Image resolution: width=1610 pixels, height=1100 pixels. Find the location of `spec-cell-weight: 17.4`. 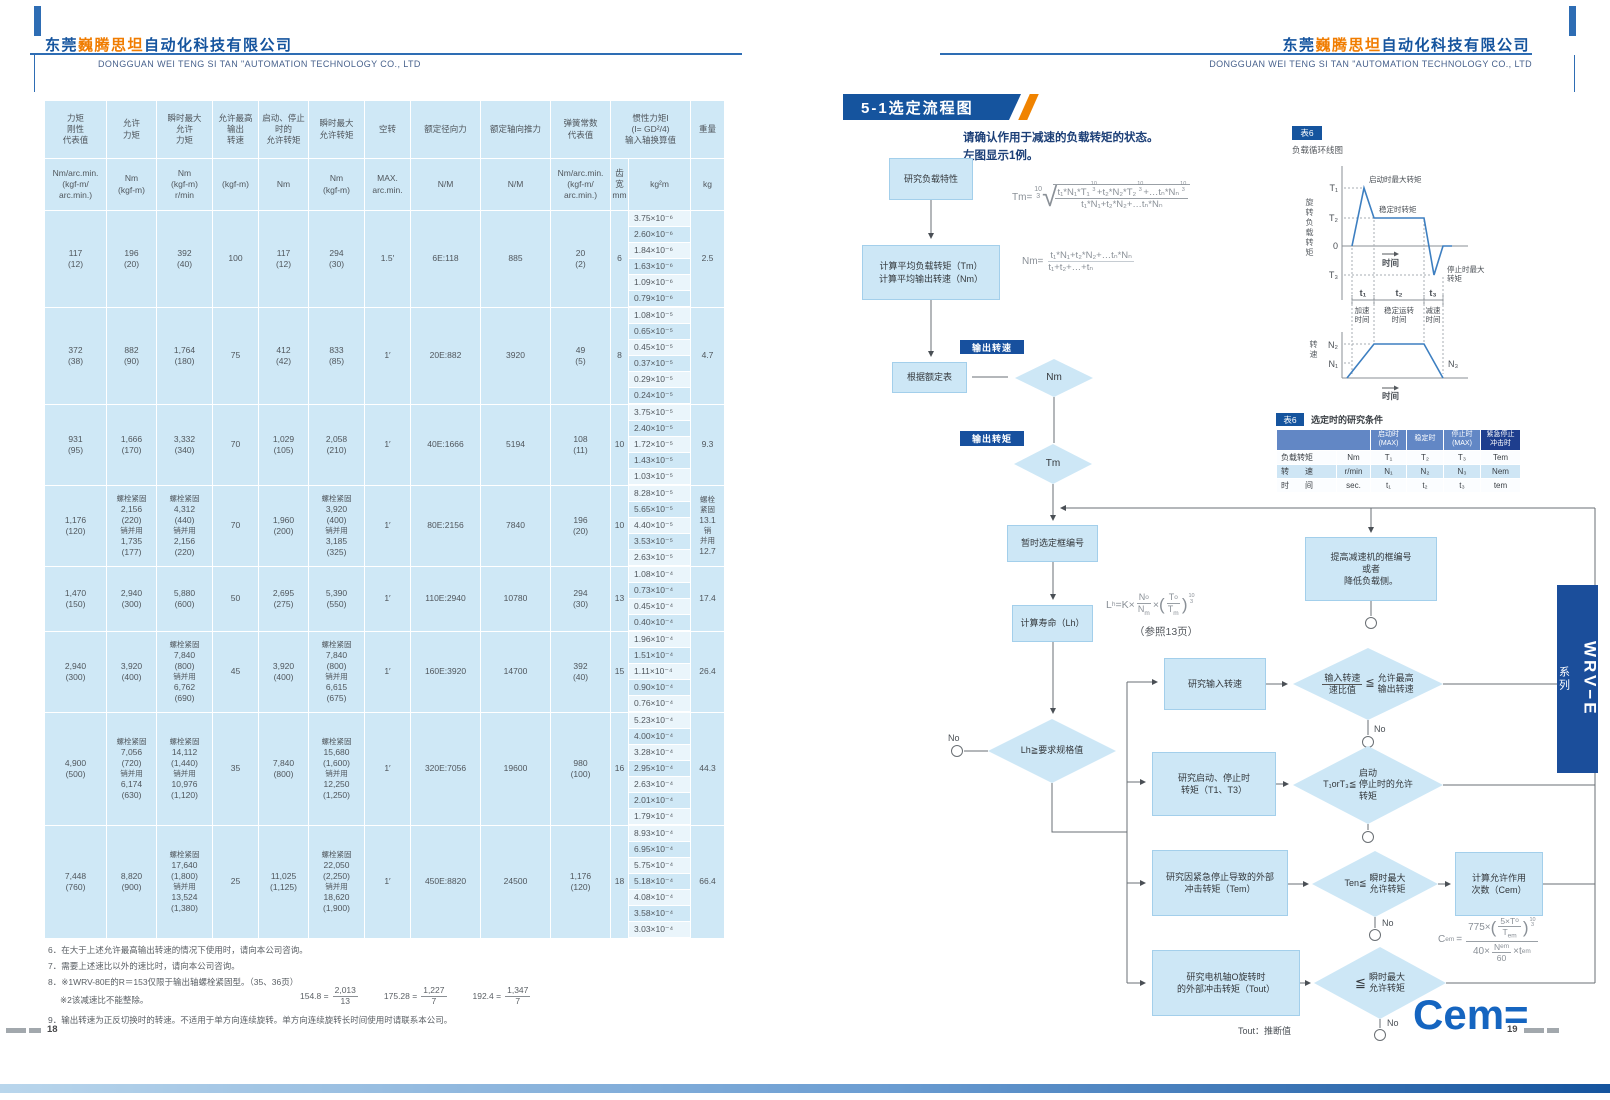

spec-cell-weight: 17.4 is located at coordinates (708, 599).